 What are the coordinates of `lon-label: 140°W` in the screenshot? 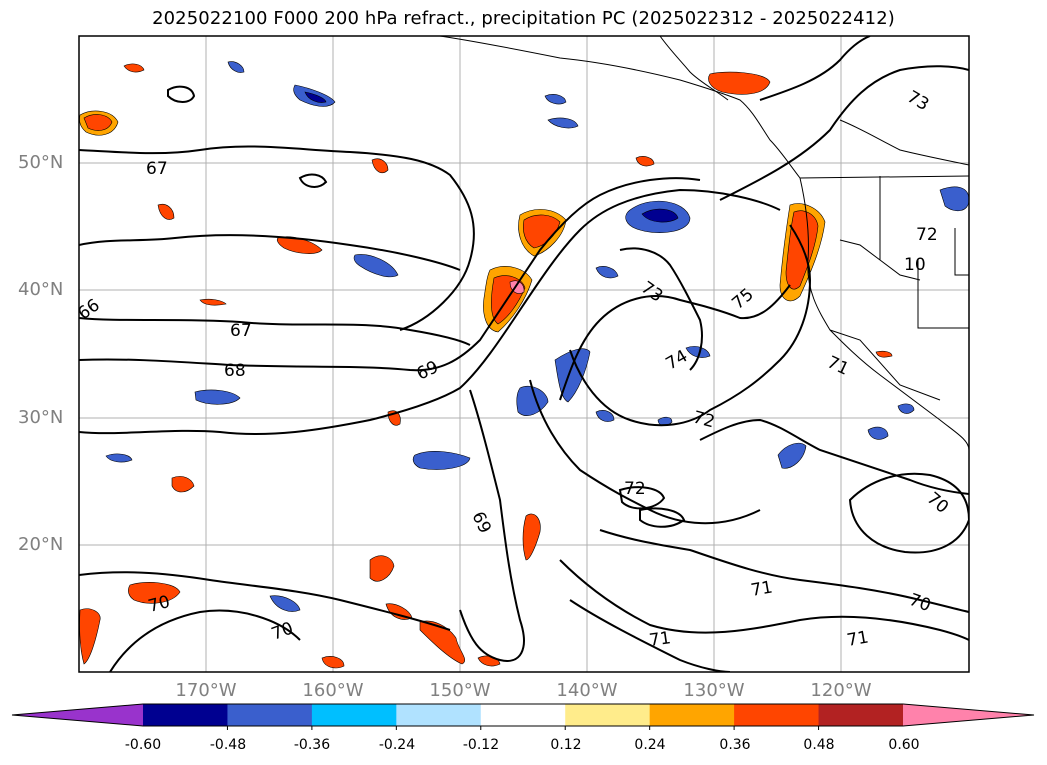 It's located at (587, 690).